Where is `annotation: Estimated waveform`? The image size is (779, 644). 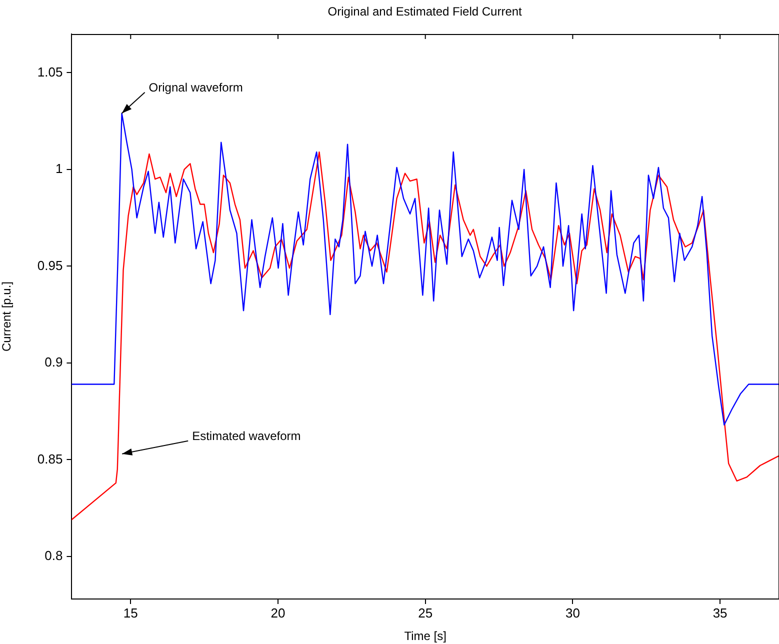 annotation: Estimated waveform is located at coordinates (246, 436).